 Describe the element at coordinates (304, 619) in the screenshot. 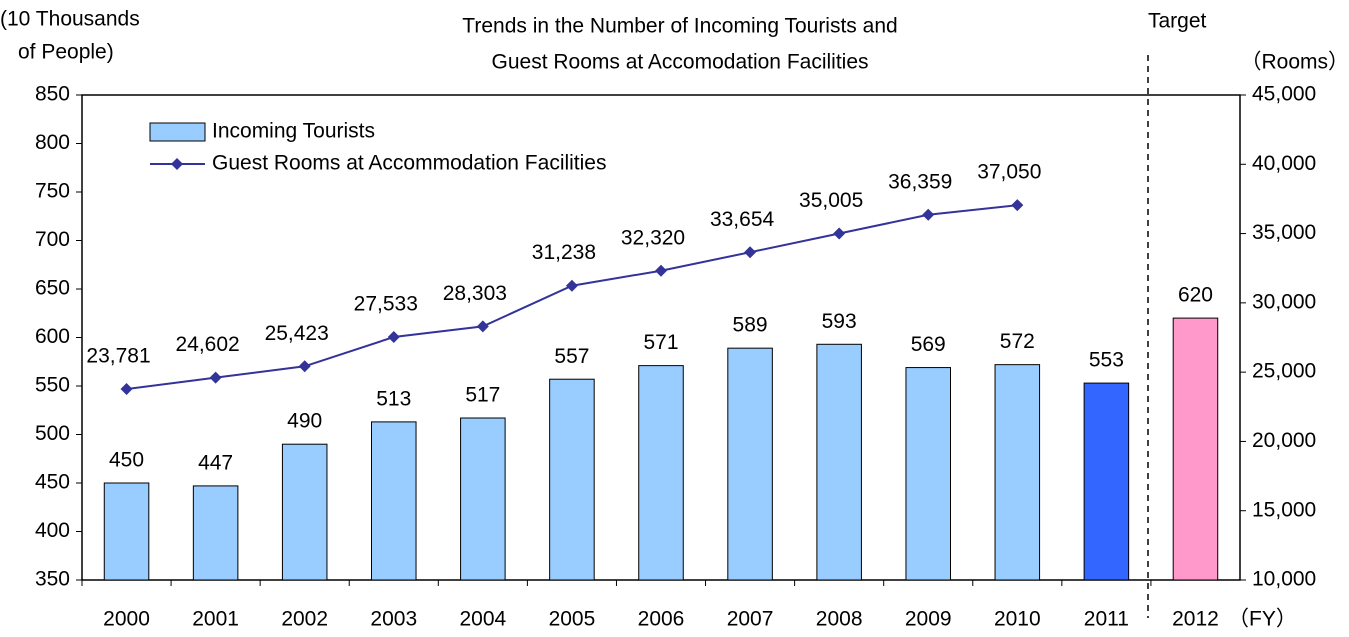

I see `x-tick-label: 2002` at that location.